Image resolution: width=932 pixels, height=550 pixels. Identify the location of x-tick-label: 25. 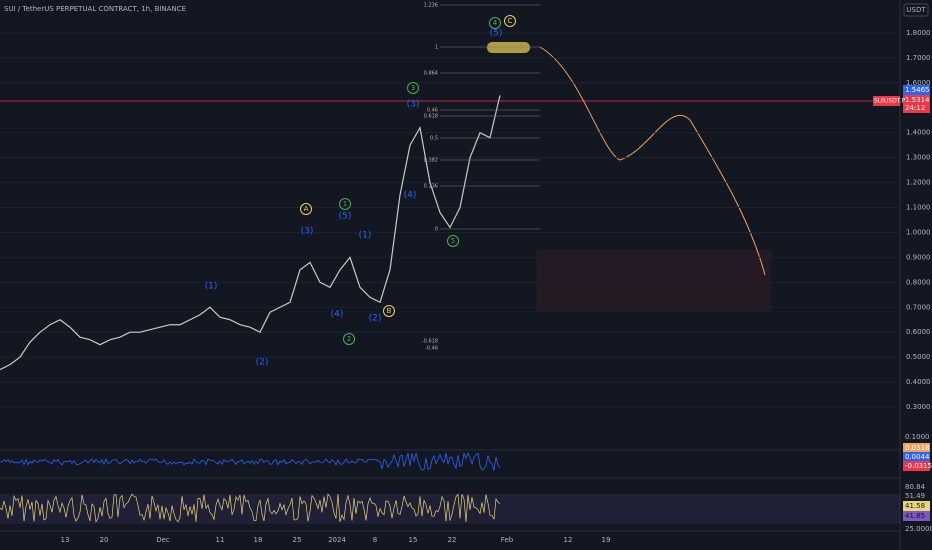
(297, 540).